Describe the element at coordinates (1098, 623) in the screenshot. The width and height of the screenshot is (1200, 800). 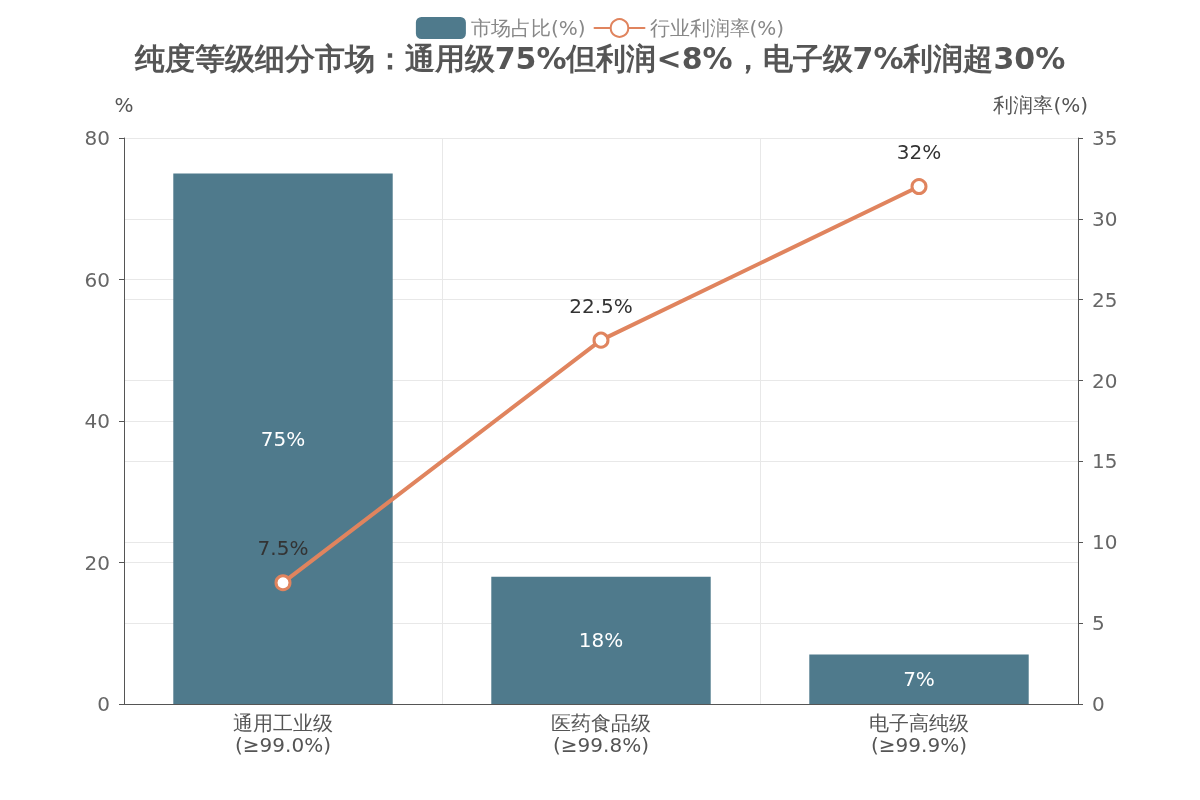
I see `y2-tick-label: 5` at that location.